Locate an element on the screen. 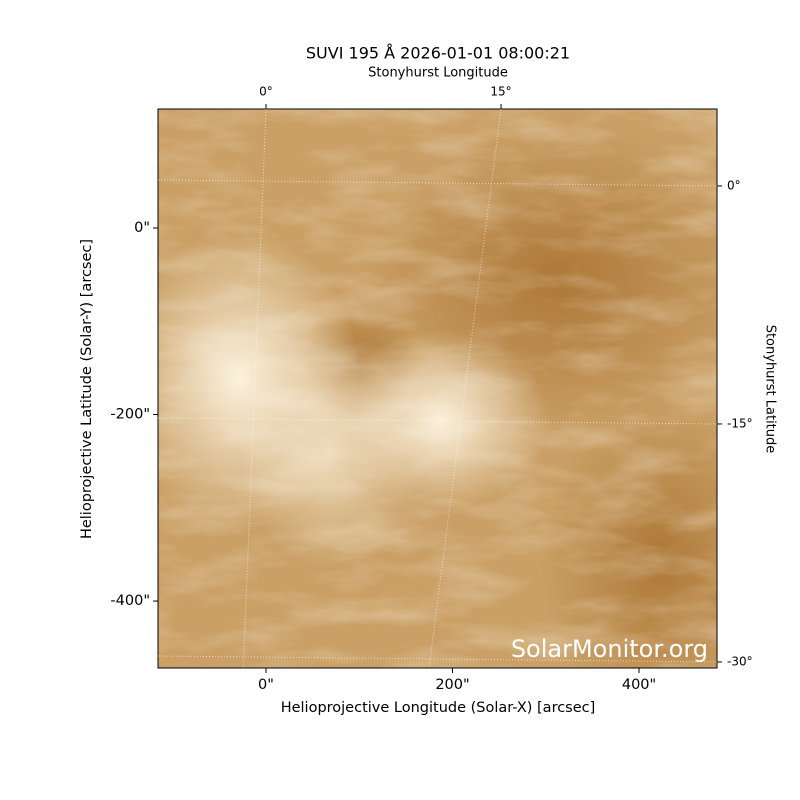 The height and width of the screenshot is (800, 800). y-tick-label: -200" is located at coordinates (130, 415).